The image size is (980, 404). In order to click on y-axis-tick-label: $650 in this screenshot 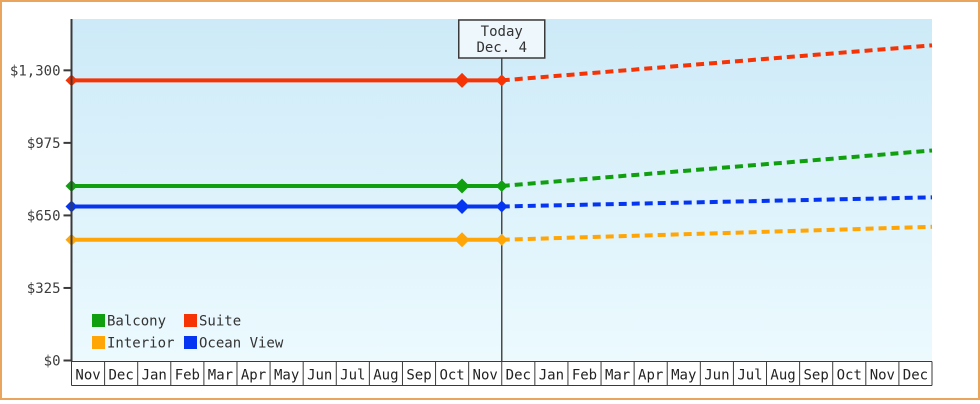, I will do `click(44, 216)`.